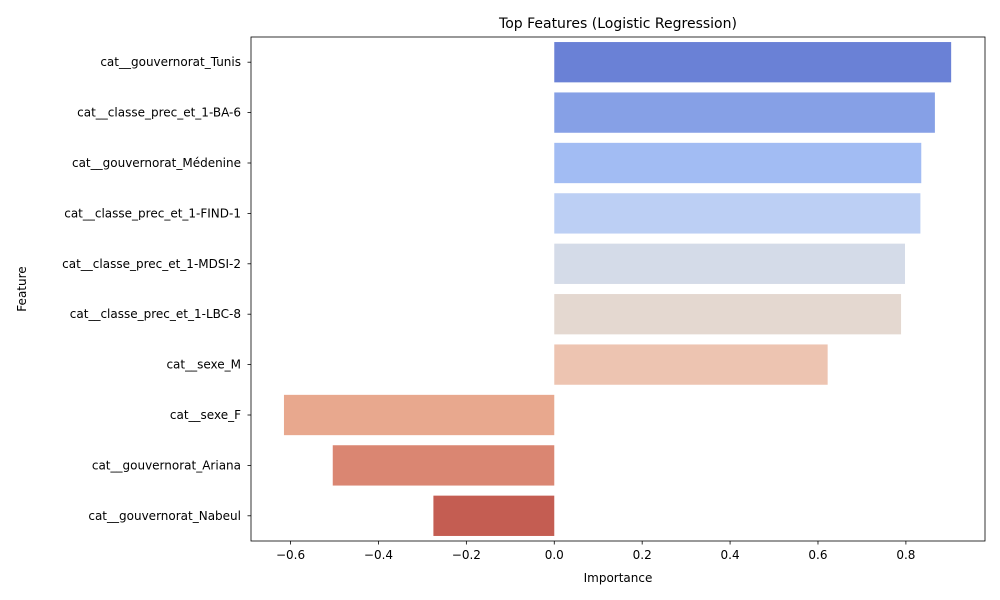 This screenshot has height=600, width=1000. I want to click on x-tick-label: 0.2, so click(642, 555).